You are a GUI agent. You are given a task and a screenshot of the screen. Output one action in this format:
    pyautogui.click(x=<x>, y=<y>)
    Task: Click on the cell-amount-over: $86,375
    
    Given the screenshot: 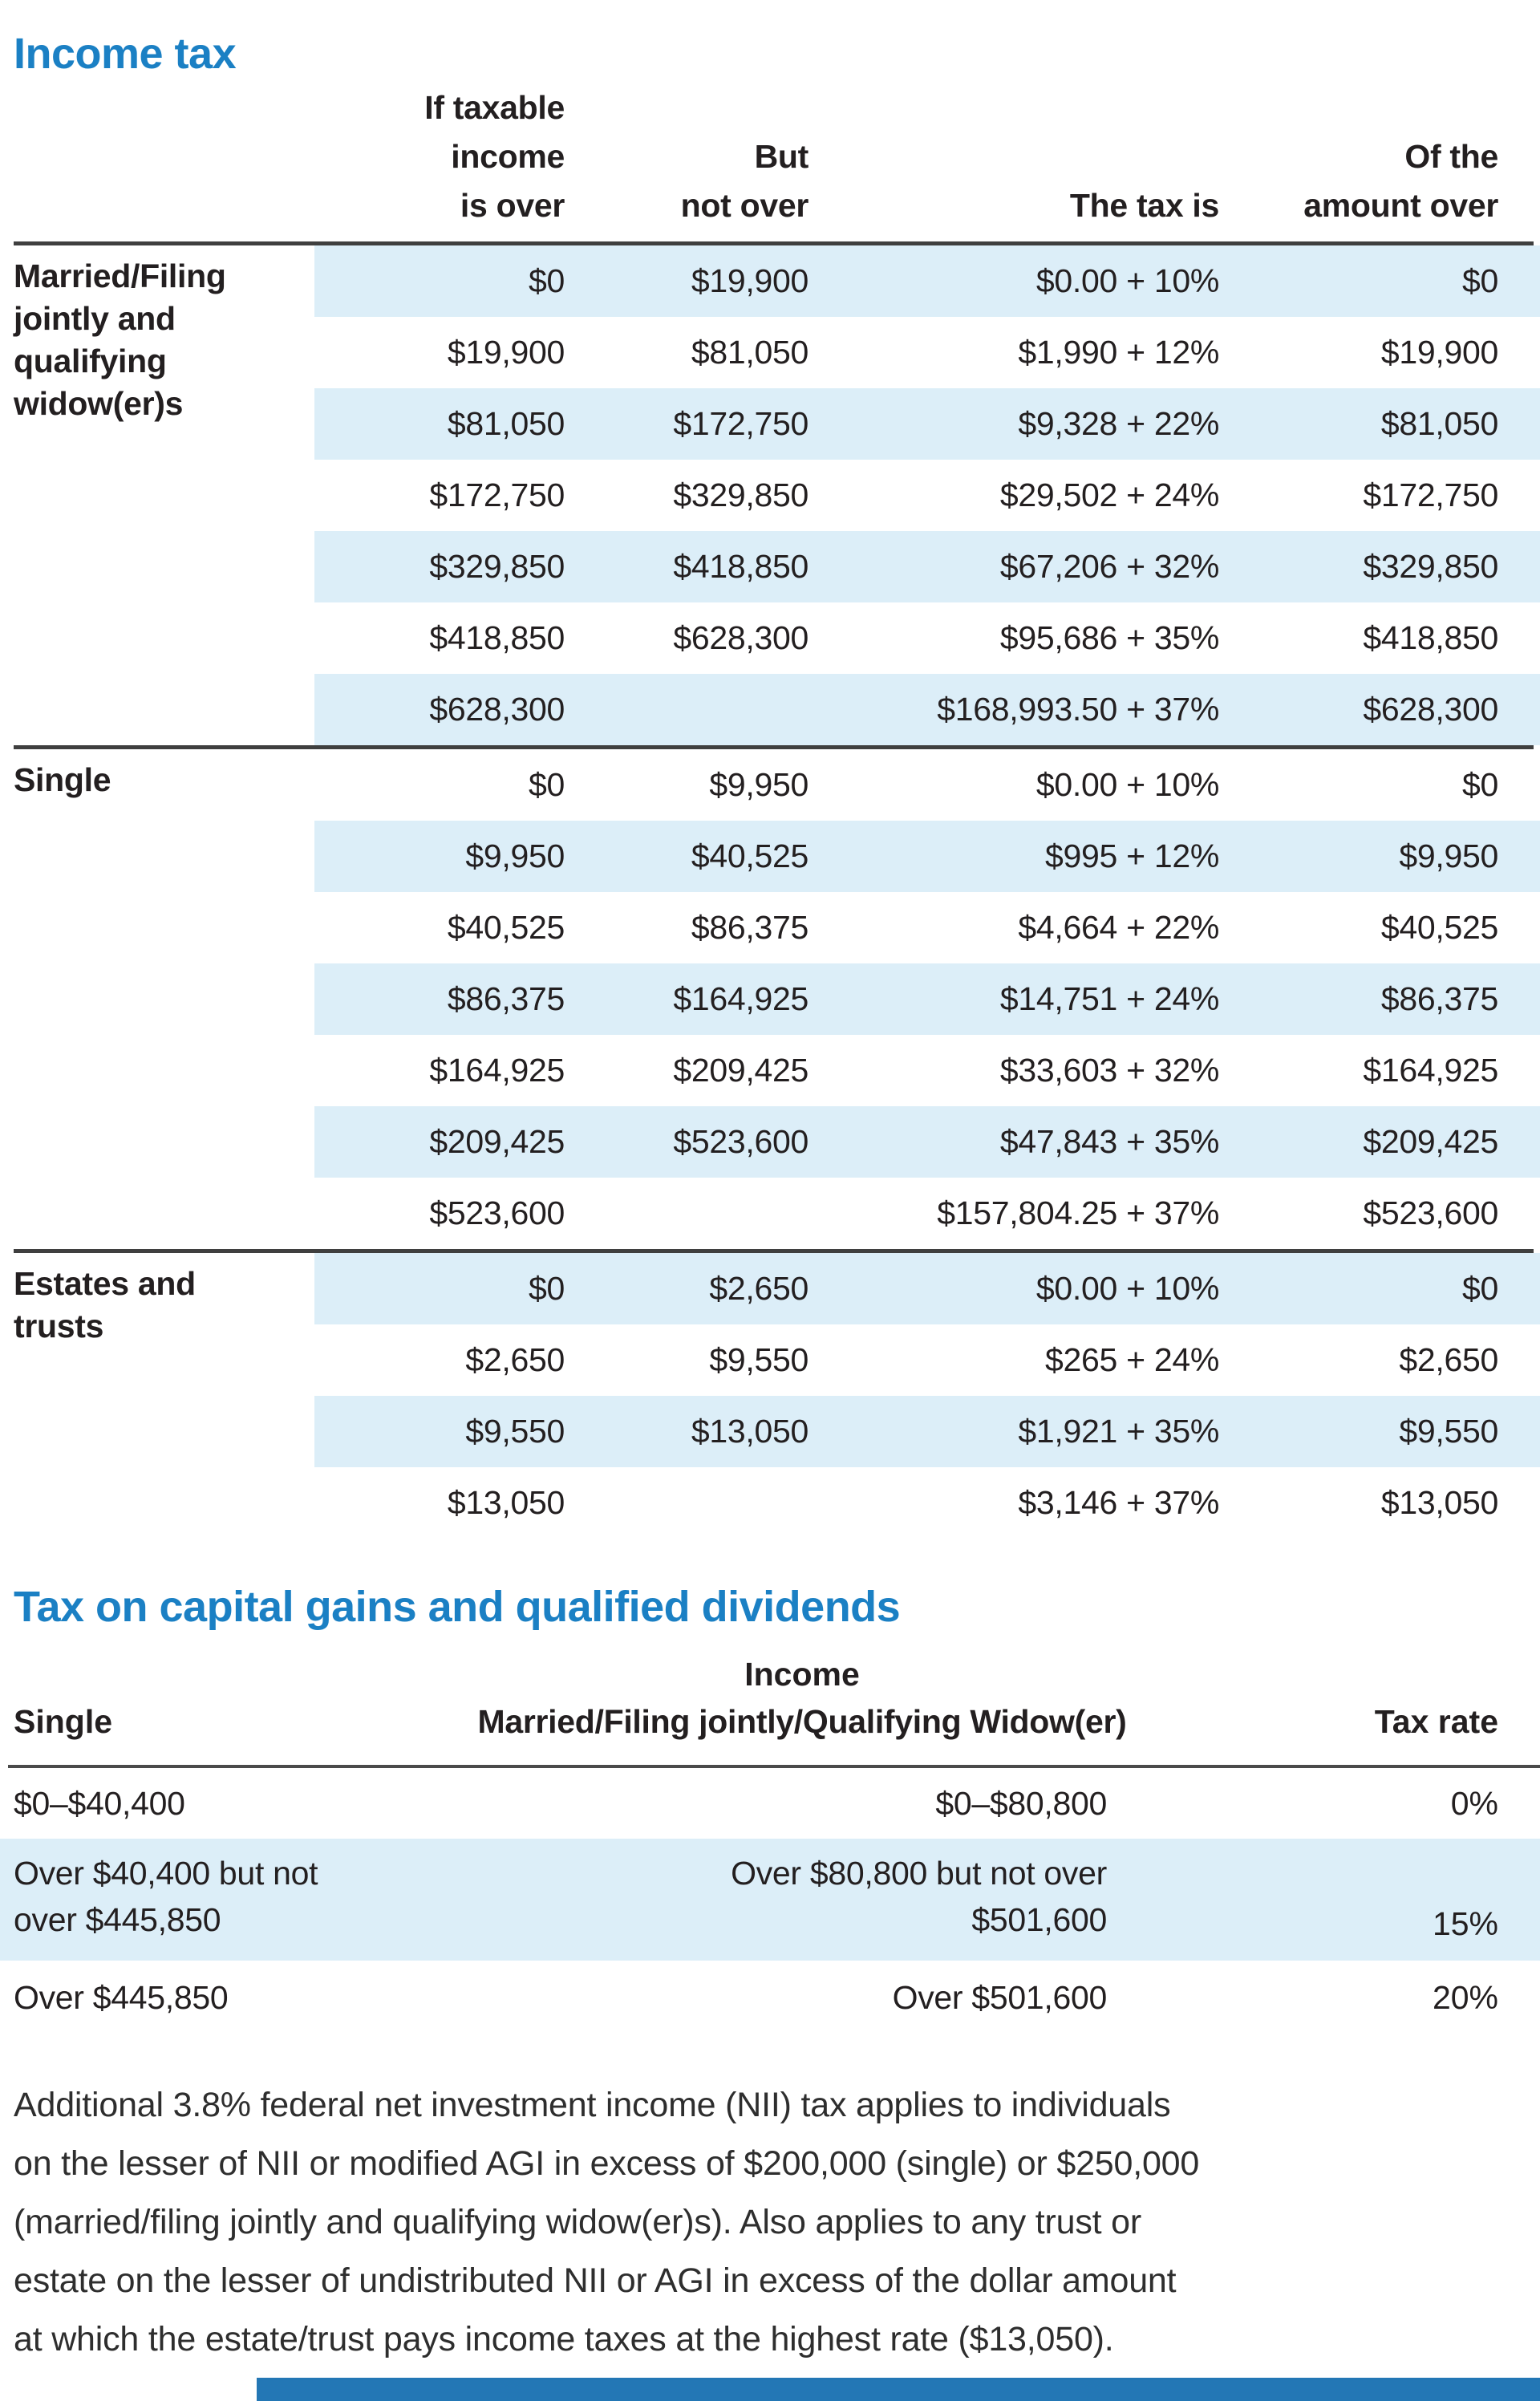 What is the action you would take?
    pyautogui.click(x=1439, y=998)
    